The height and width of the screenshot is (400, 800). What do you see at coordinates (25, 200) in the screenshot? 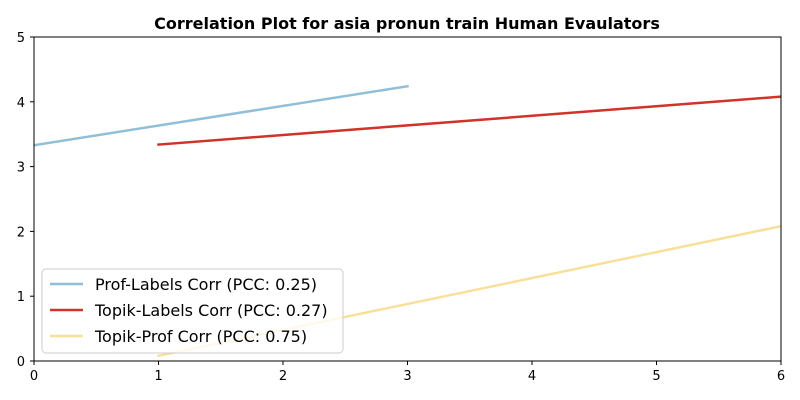
I see `y-axis: 0 1 2 3 4 5` at bounding box center [25, 200].